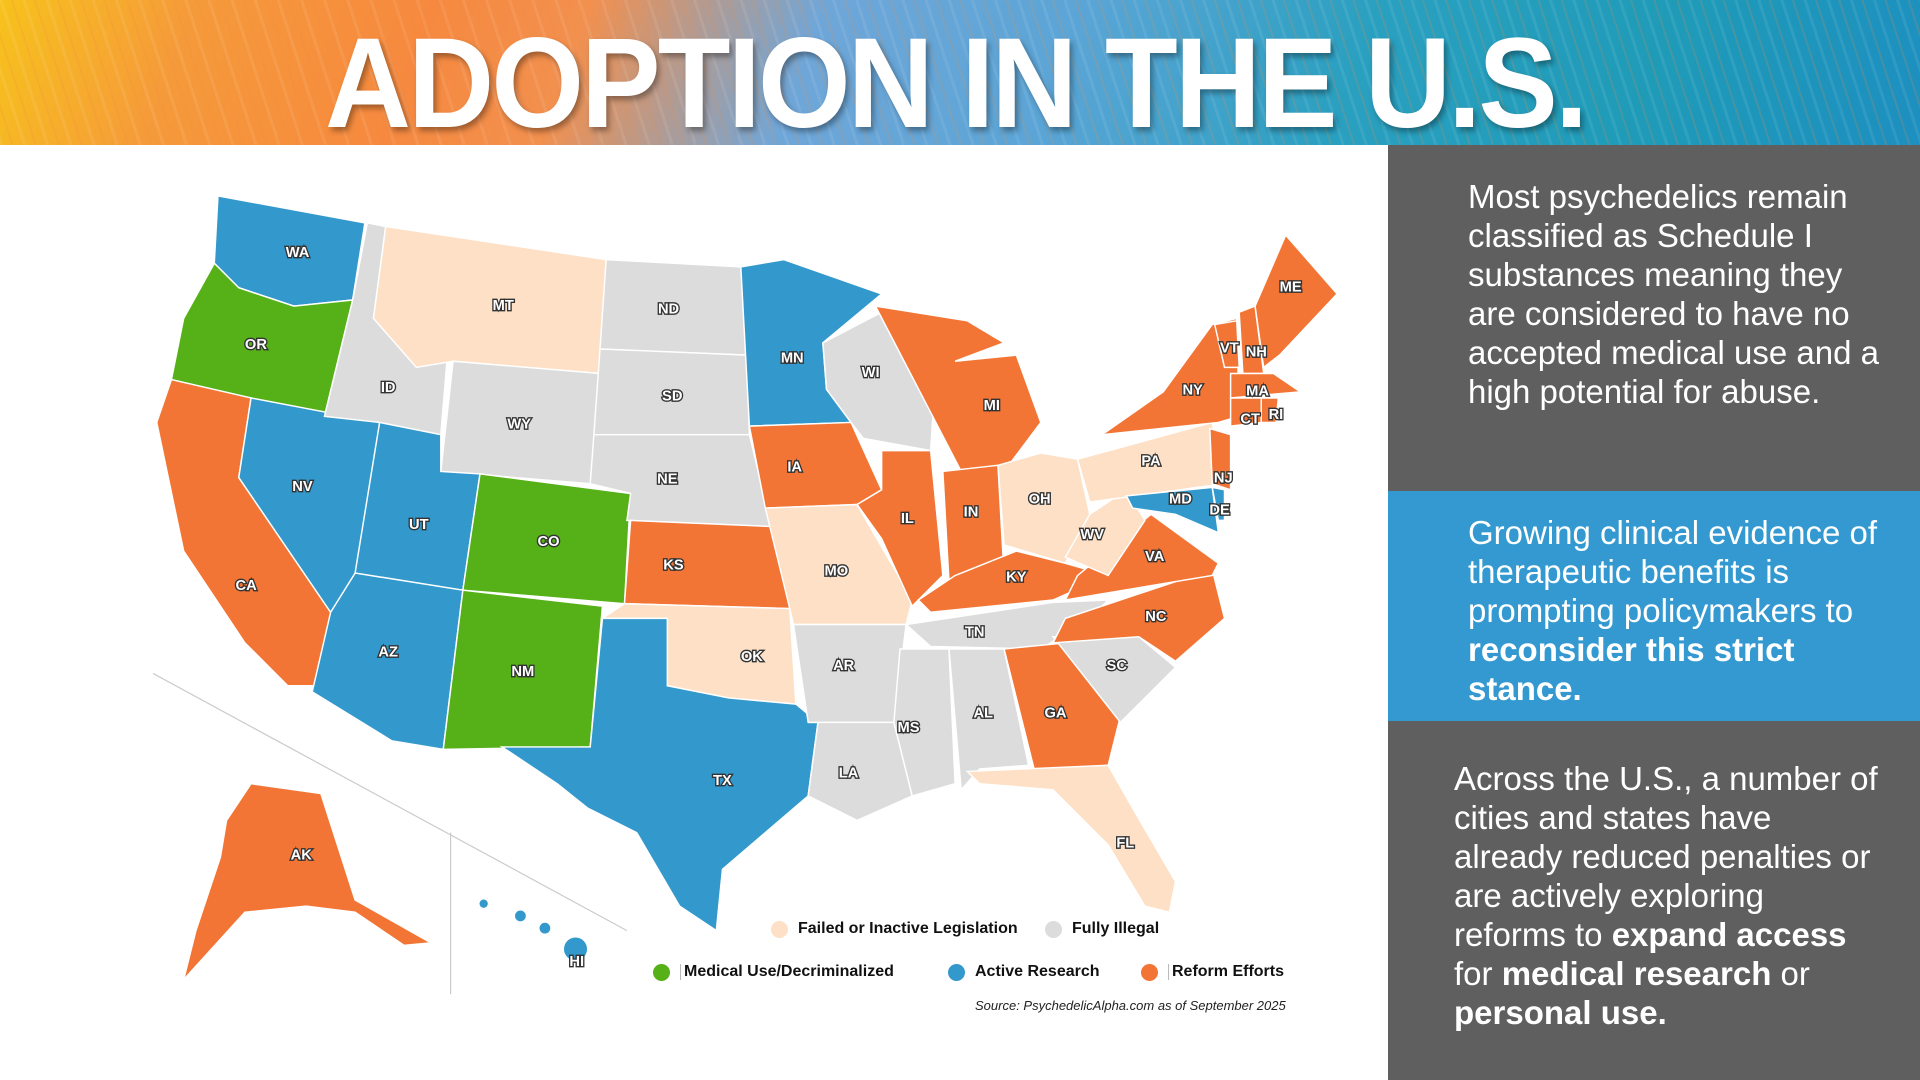  Describe the element at coordinates (894, 929) in the screenshot. I see `legend-item-failed: Failed or Inactive Legislation` at that location.